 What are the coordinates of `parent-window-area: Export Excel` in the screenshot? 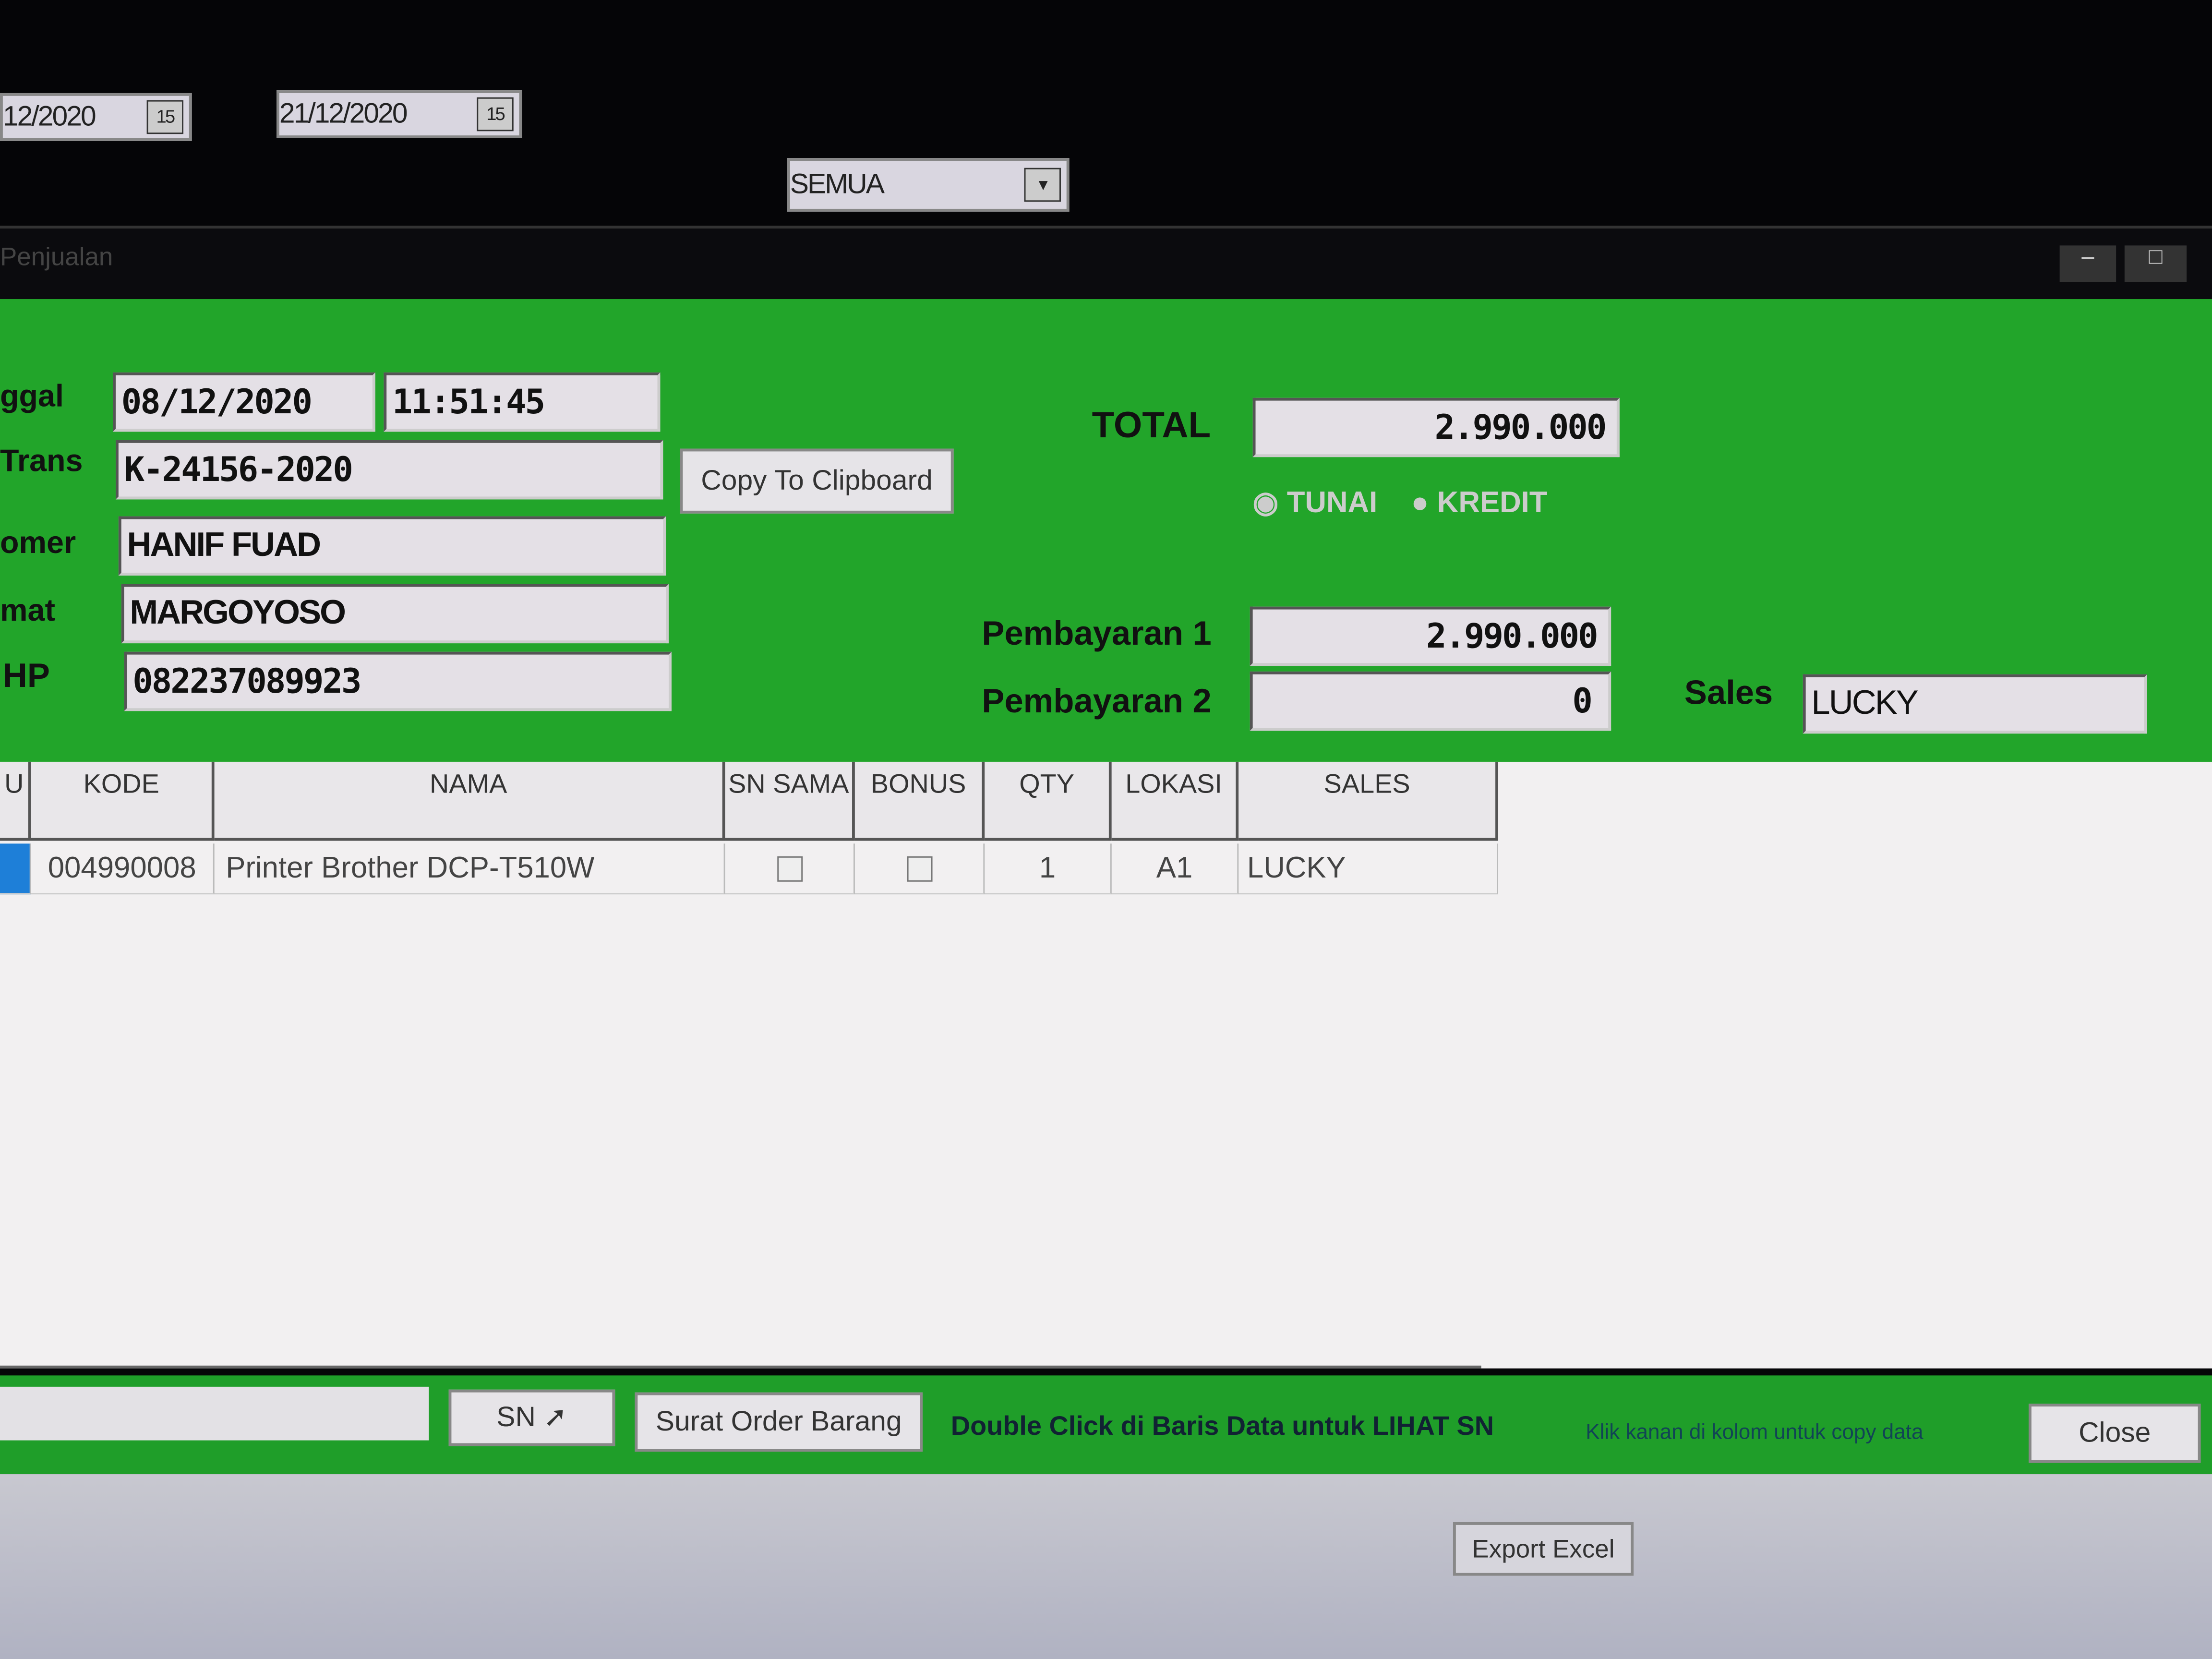 It's located at (1106, 1567).